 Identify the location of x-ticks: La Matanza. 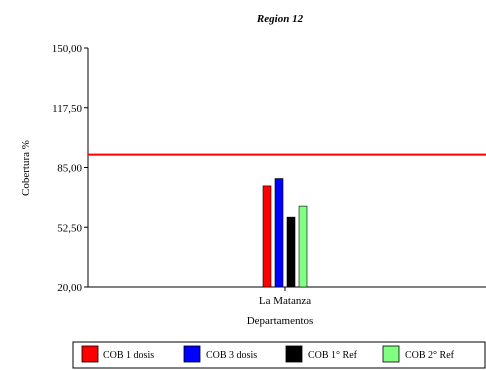
(285, 297).